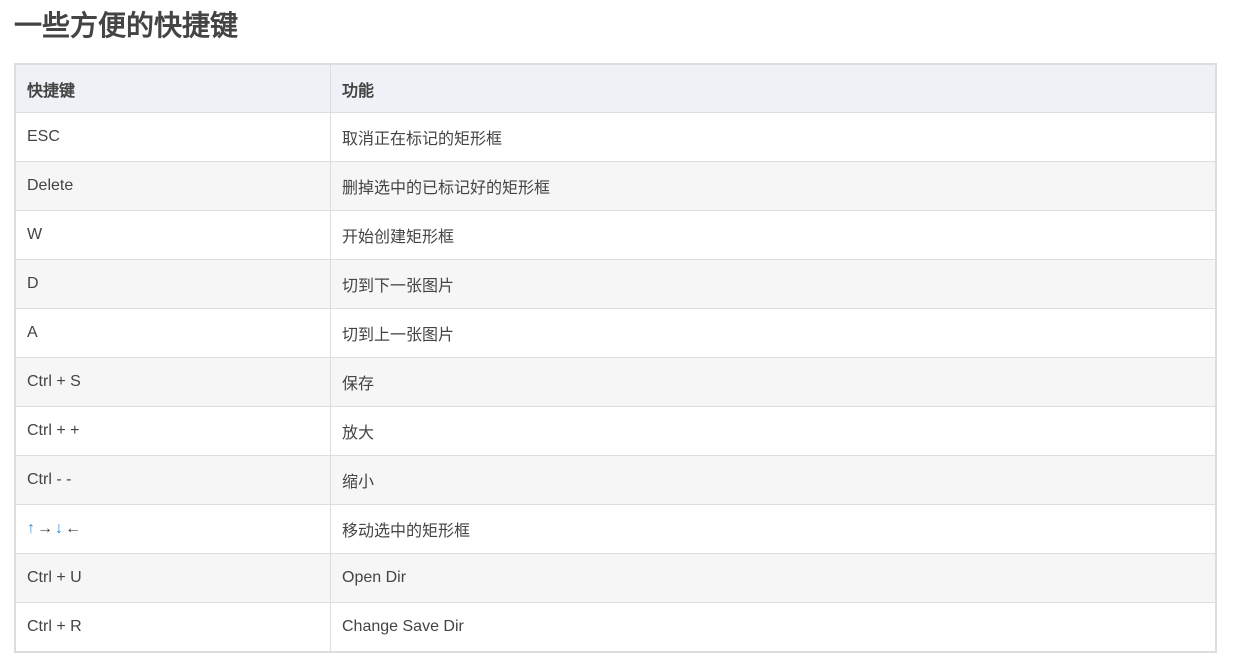 This screenshot has height=664, width=1237. Describe the element at coordinates (31, 528) in the screenshot. I see `arrow-key-icon: ↑` at that location.